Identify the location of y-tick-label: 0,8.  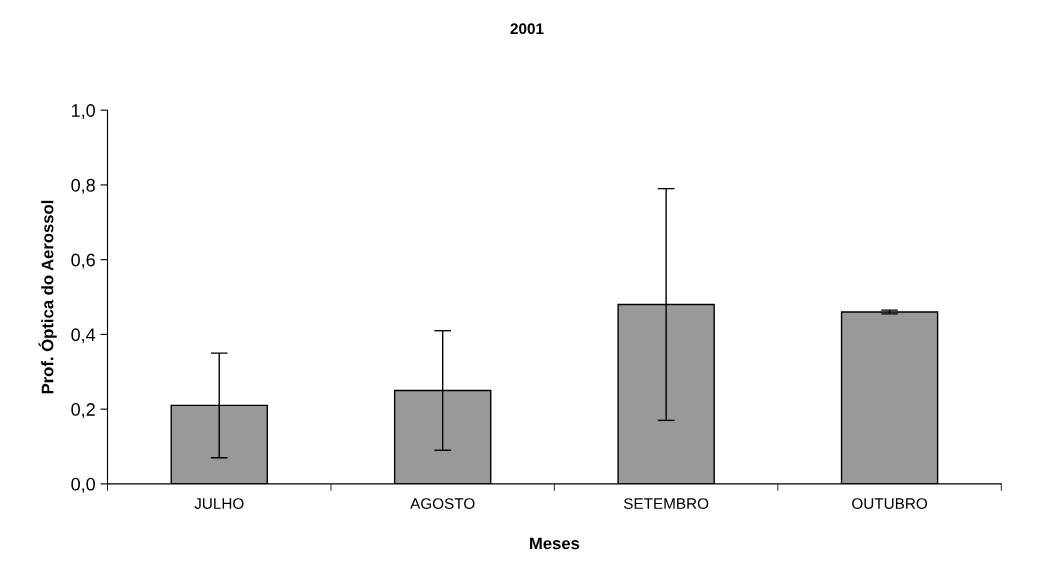
(83, 186).